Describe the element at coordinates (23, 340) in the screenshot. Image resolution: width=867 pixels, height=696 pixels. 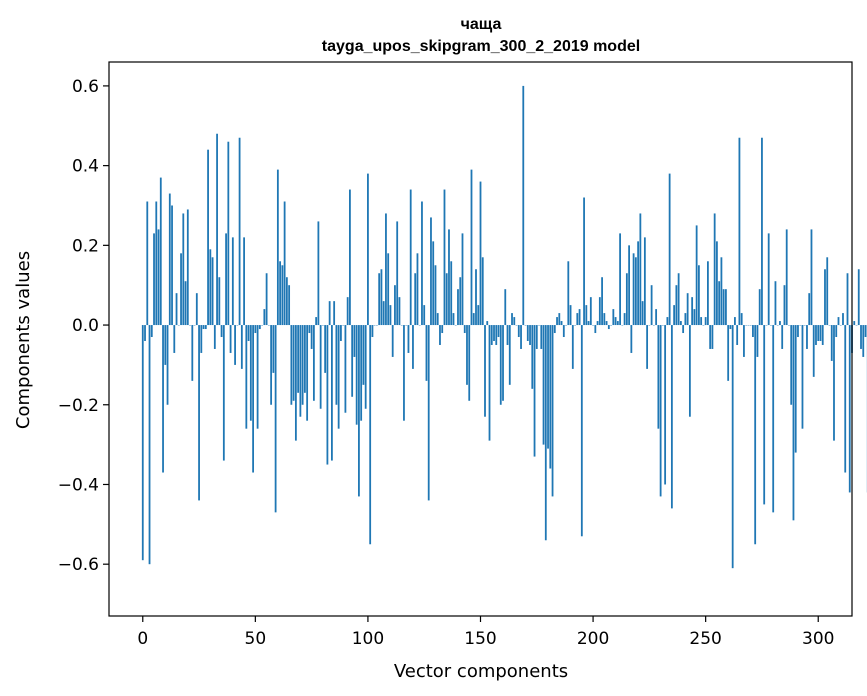
I see `y-axis-label: Components values` at that location.